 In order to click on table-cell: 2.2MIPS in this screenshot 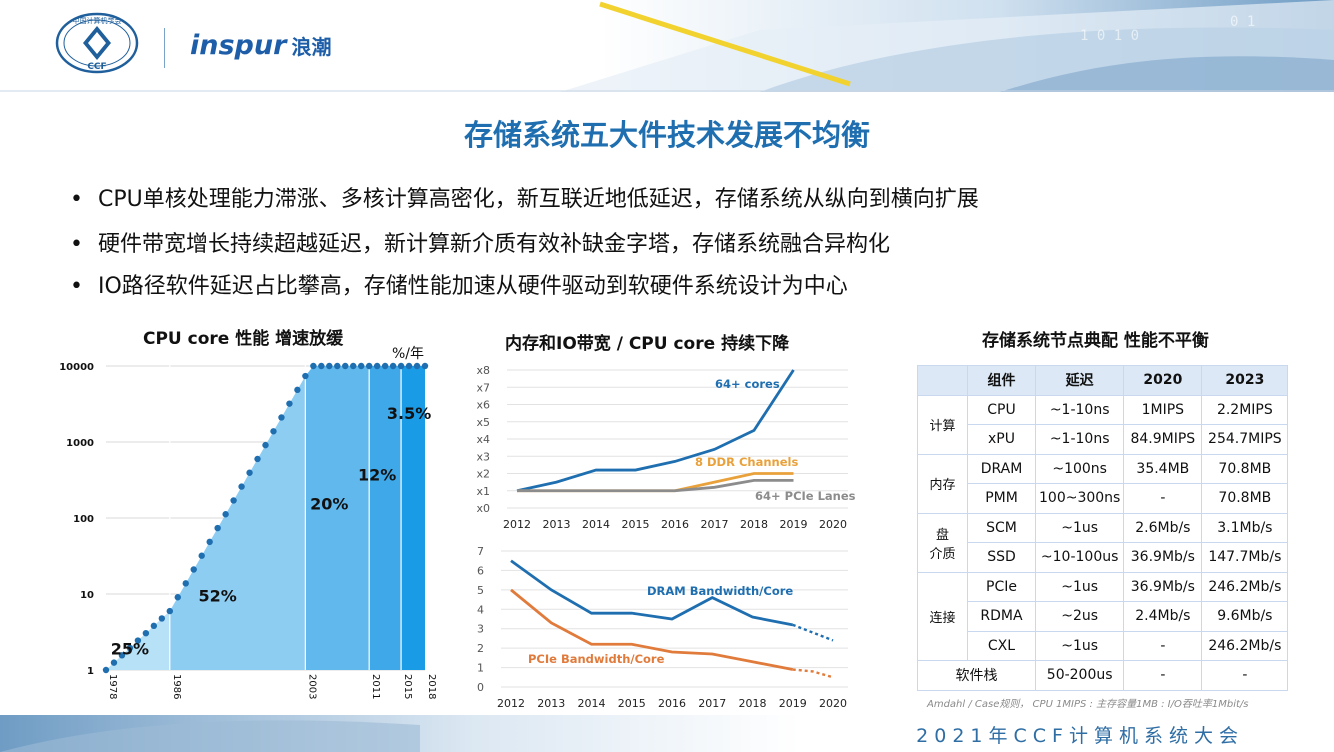, I will do `click(1245, 409)`.